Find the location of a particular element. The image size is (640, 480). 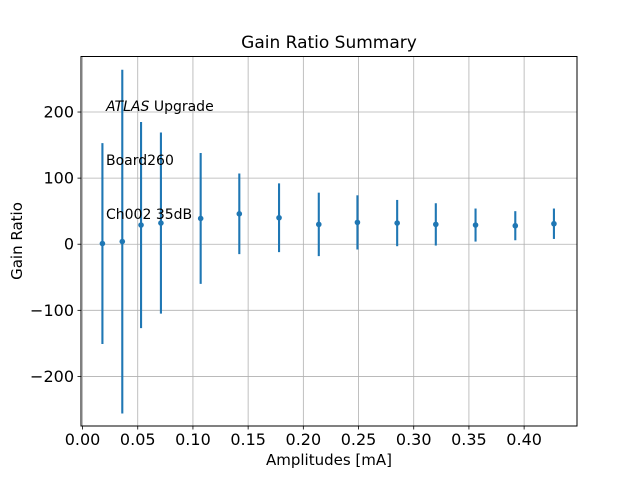

y-tick-label: −100 is located at coordinates (52, 310).